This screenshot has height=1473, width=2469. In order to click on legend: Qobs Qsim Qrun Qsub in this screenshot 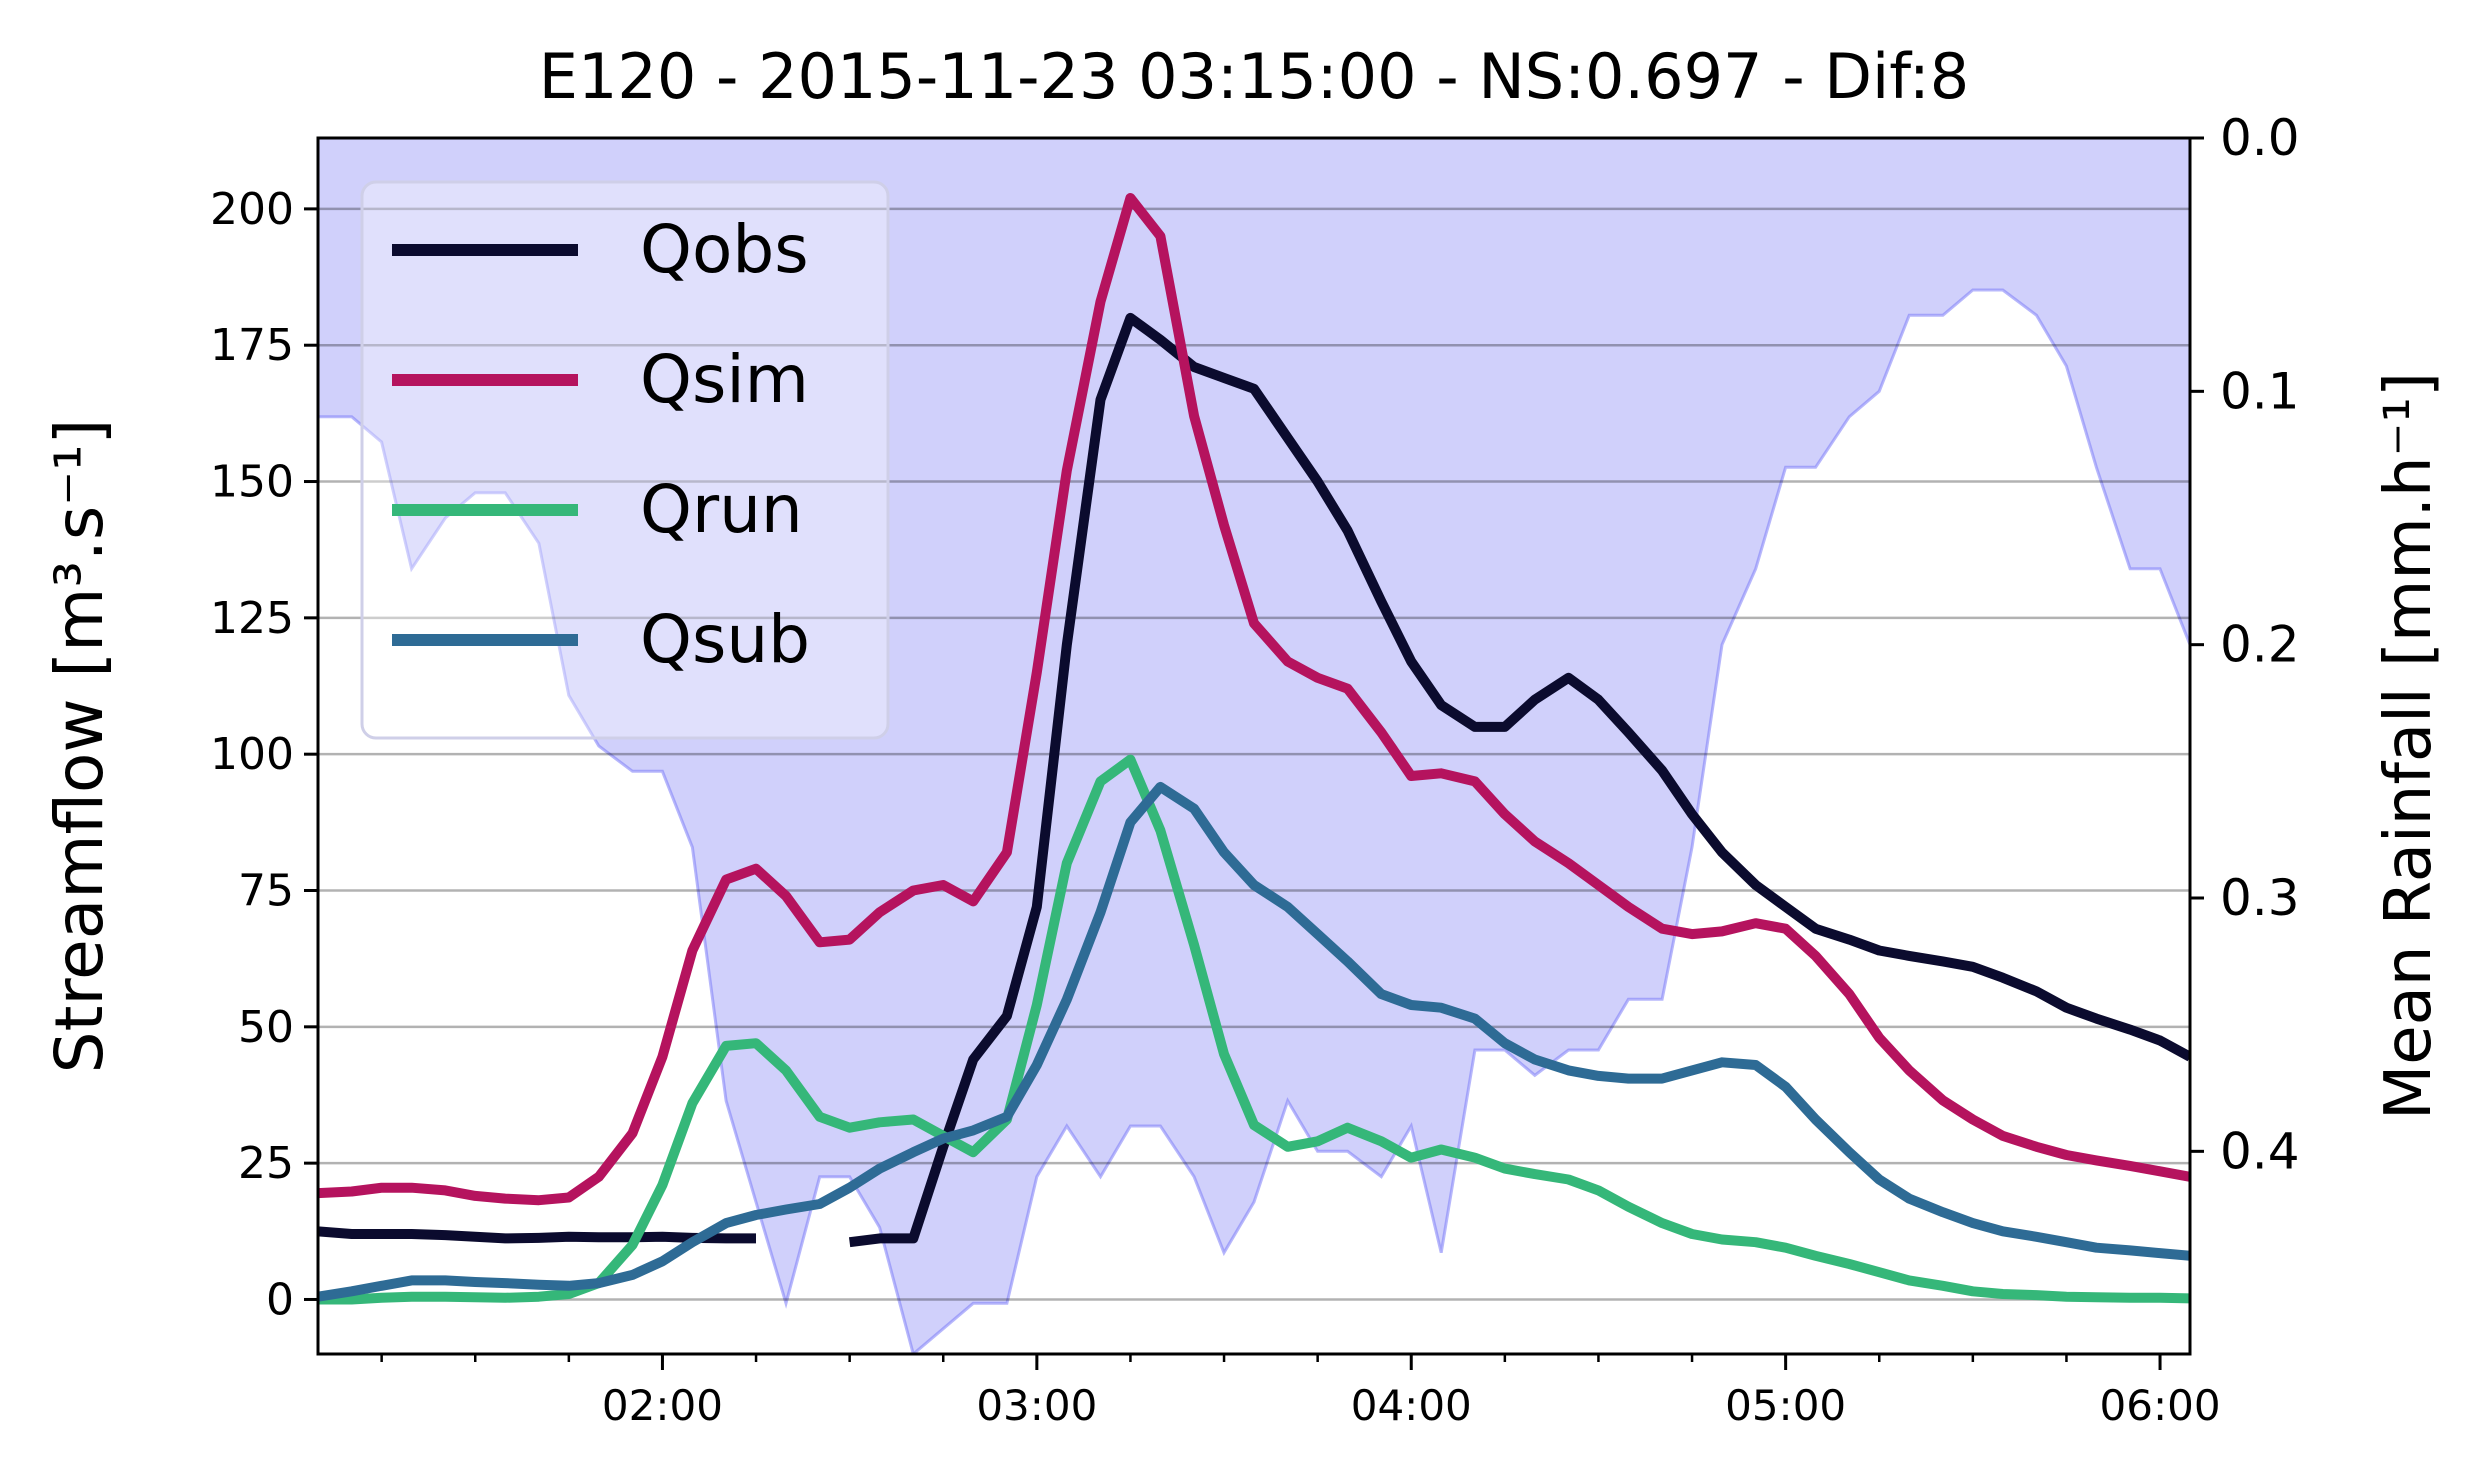, I will do `click(625, 460)`.